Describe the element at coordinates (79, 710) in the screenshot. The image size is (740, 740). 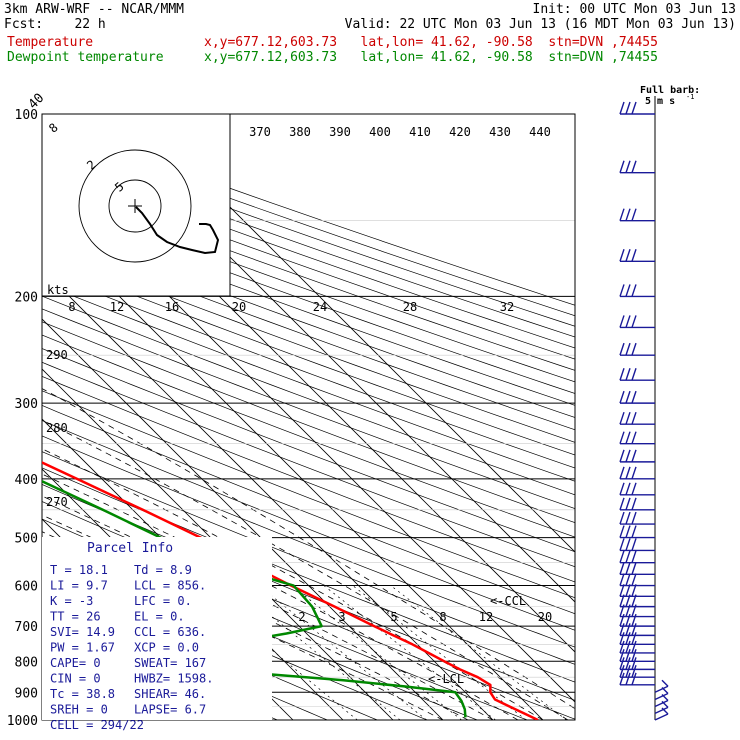
I see `parcel-row-left: SREH = 0` at that location.